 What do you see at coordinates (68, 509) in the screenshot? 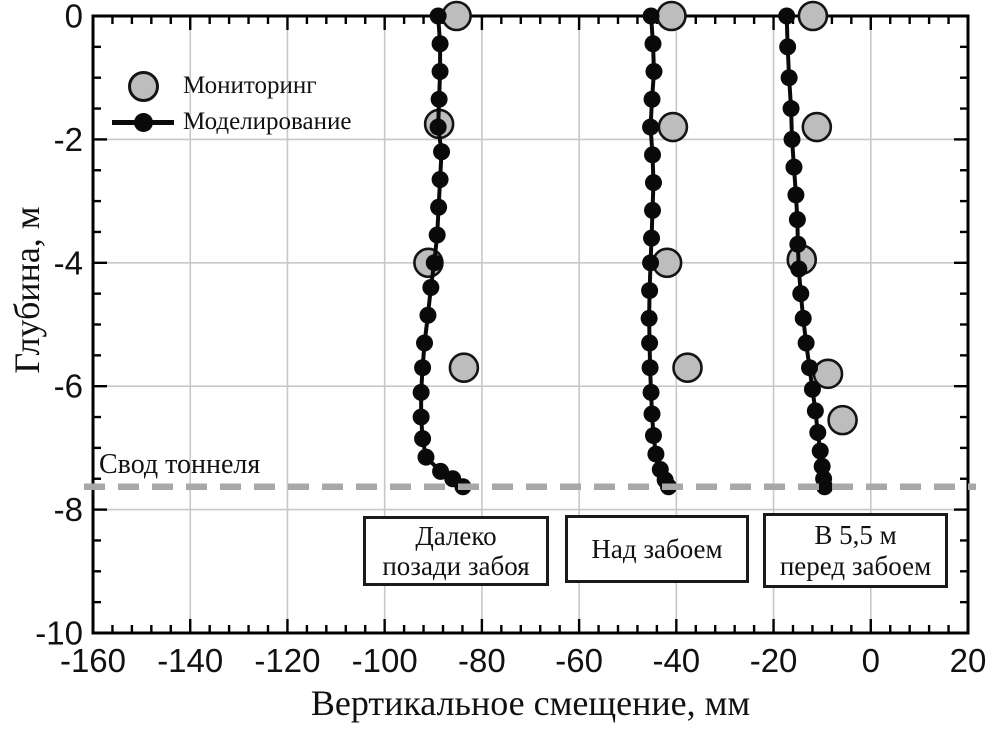
I see `y-tick-label: -8` at bounding box center [68, 509].